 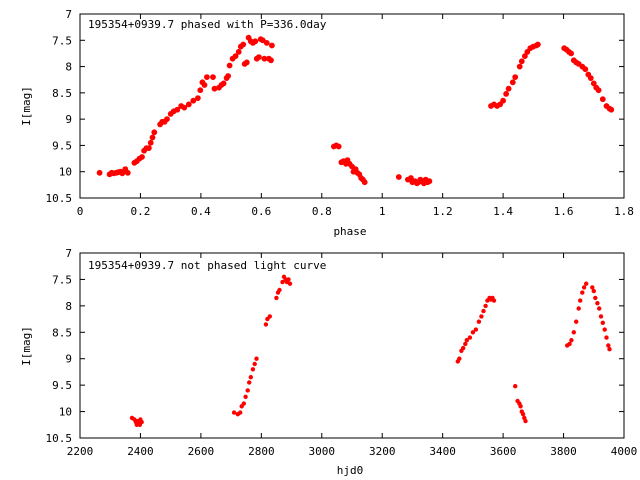 I want to click on x-tick-label: 3200, so click(x=382, y=451).